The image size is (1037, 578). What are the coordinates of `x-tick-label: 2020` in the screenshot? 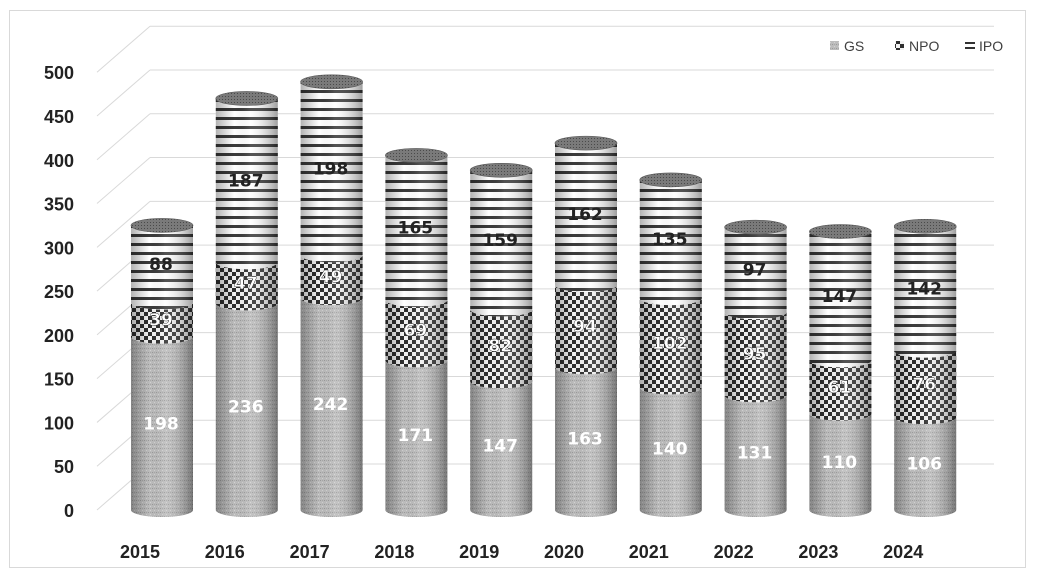 It's located at (564, 552).